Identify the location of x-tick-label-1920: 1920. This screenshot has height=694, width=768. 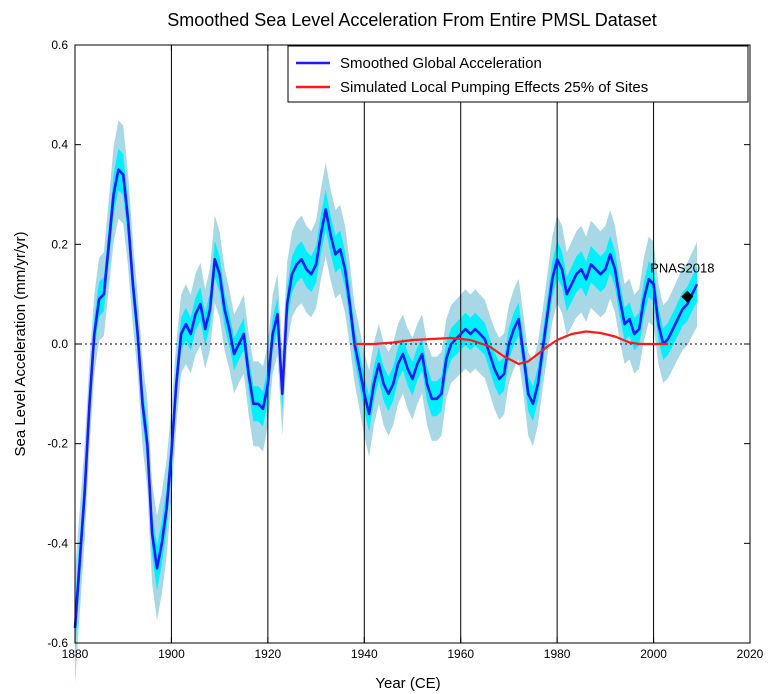
(268, 654).